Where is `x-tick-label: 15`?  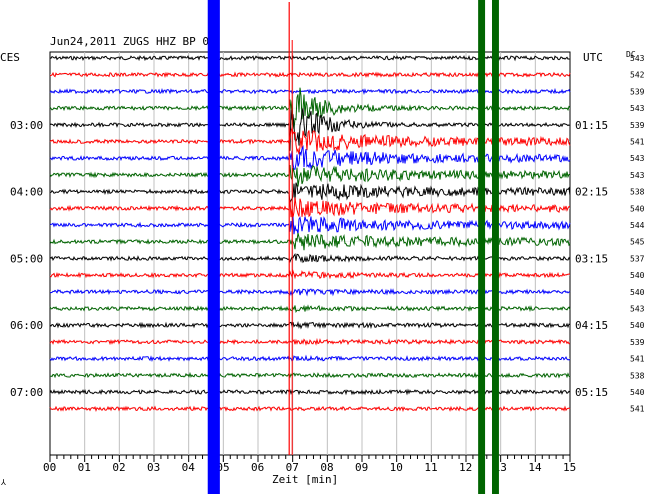
x-tick-label: 15 is located at coordinates (569, 467).